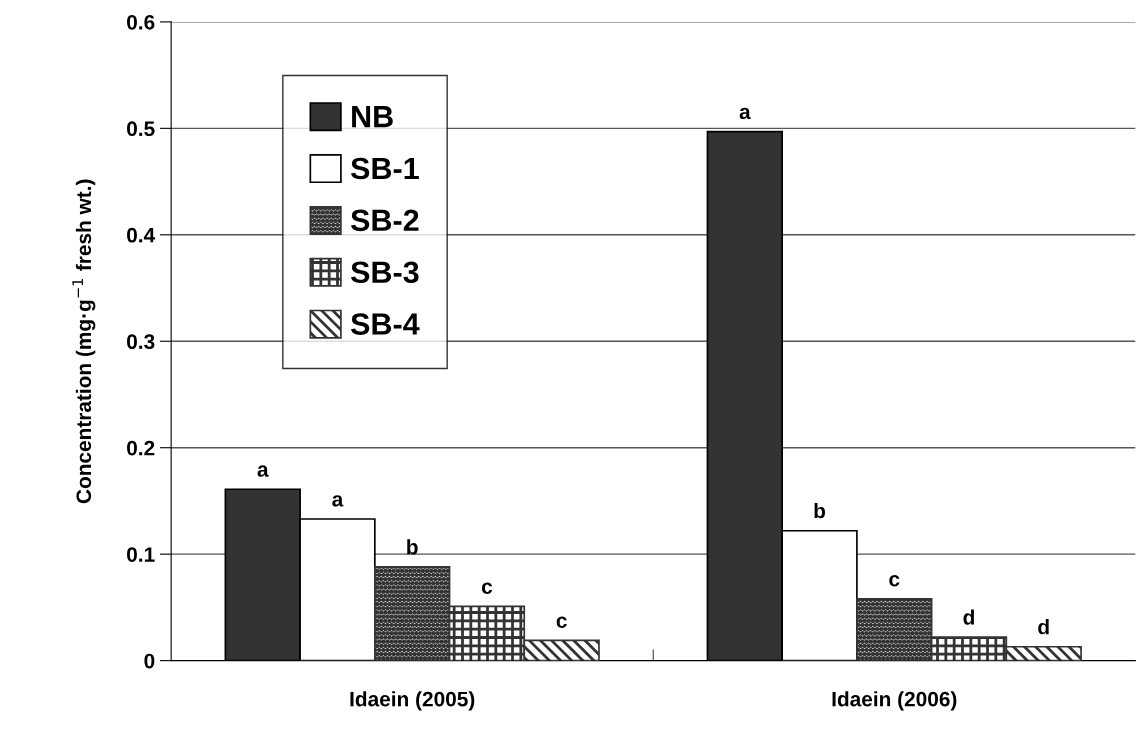 Image resolution: width=1141 pixels, height=755 pixels. What do you see at coordinates (141, 448) in the screenshot?
I see `y-tick-label: 0.2` at bounding box center [141, 448].